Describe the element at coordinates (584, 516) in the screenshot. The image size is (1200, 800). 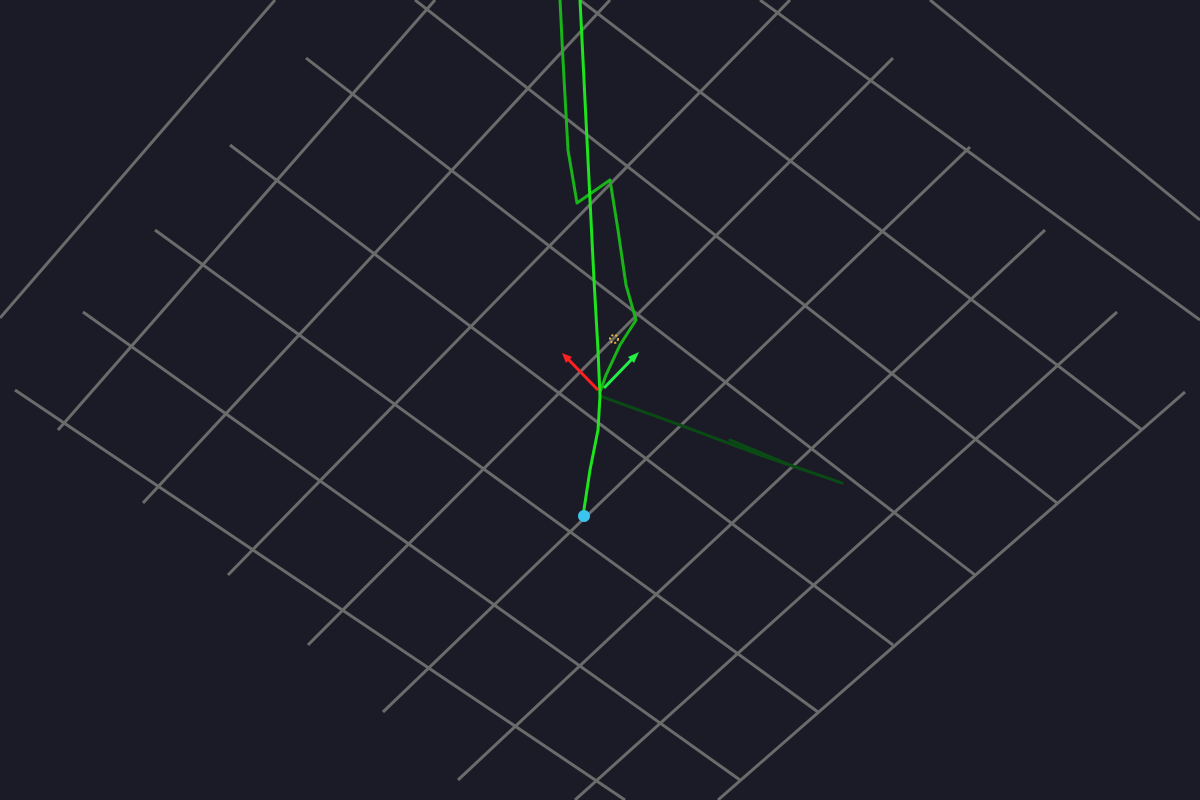
I see `circle-marker-icon` at that location.